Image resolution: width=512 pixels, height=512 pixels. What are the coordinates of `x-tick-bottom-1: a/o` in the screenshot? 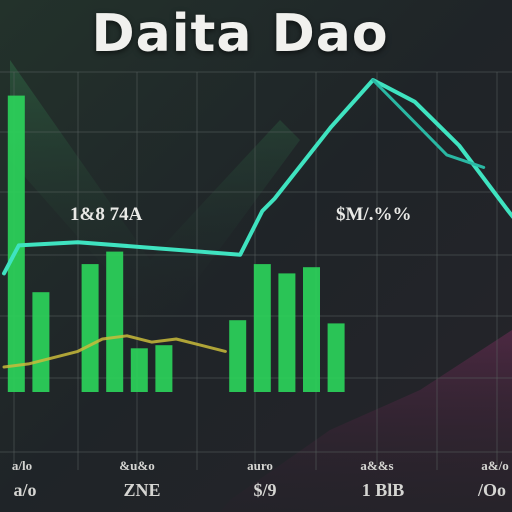 It's located at (25, 490).